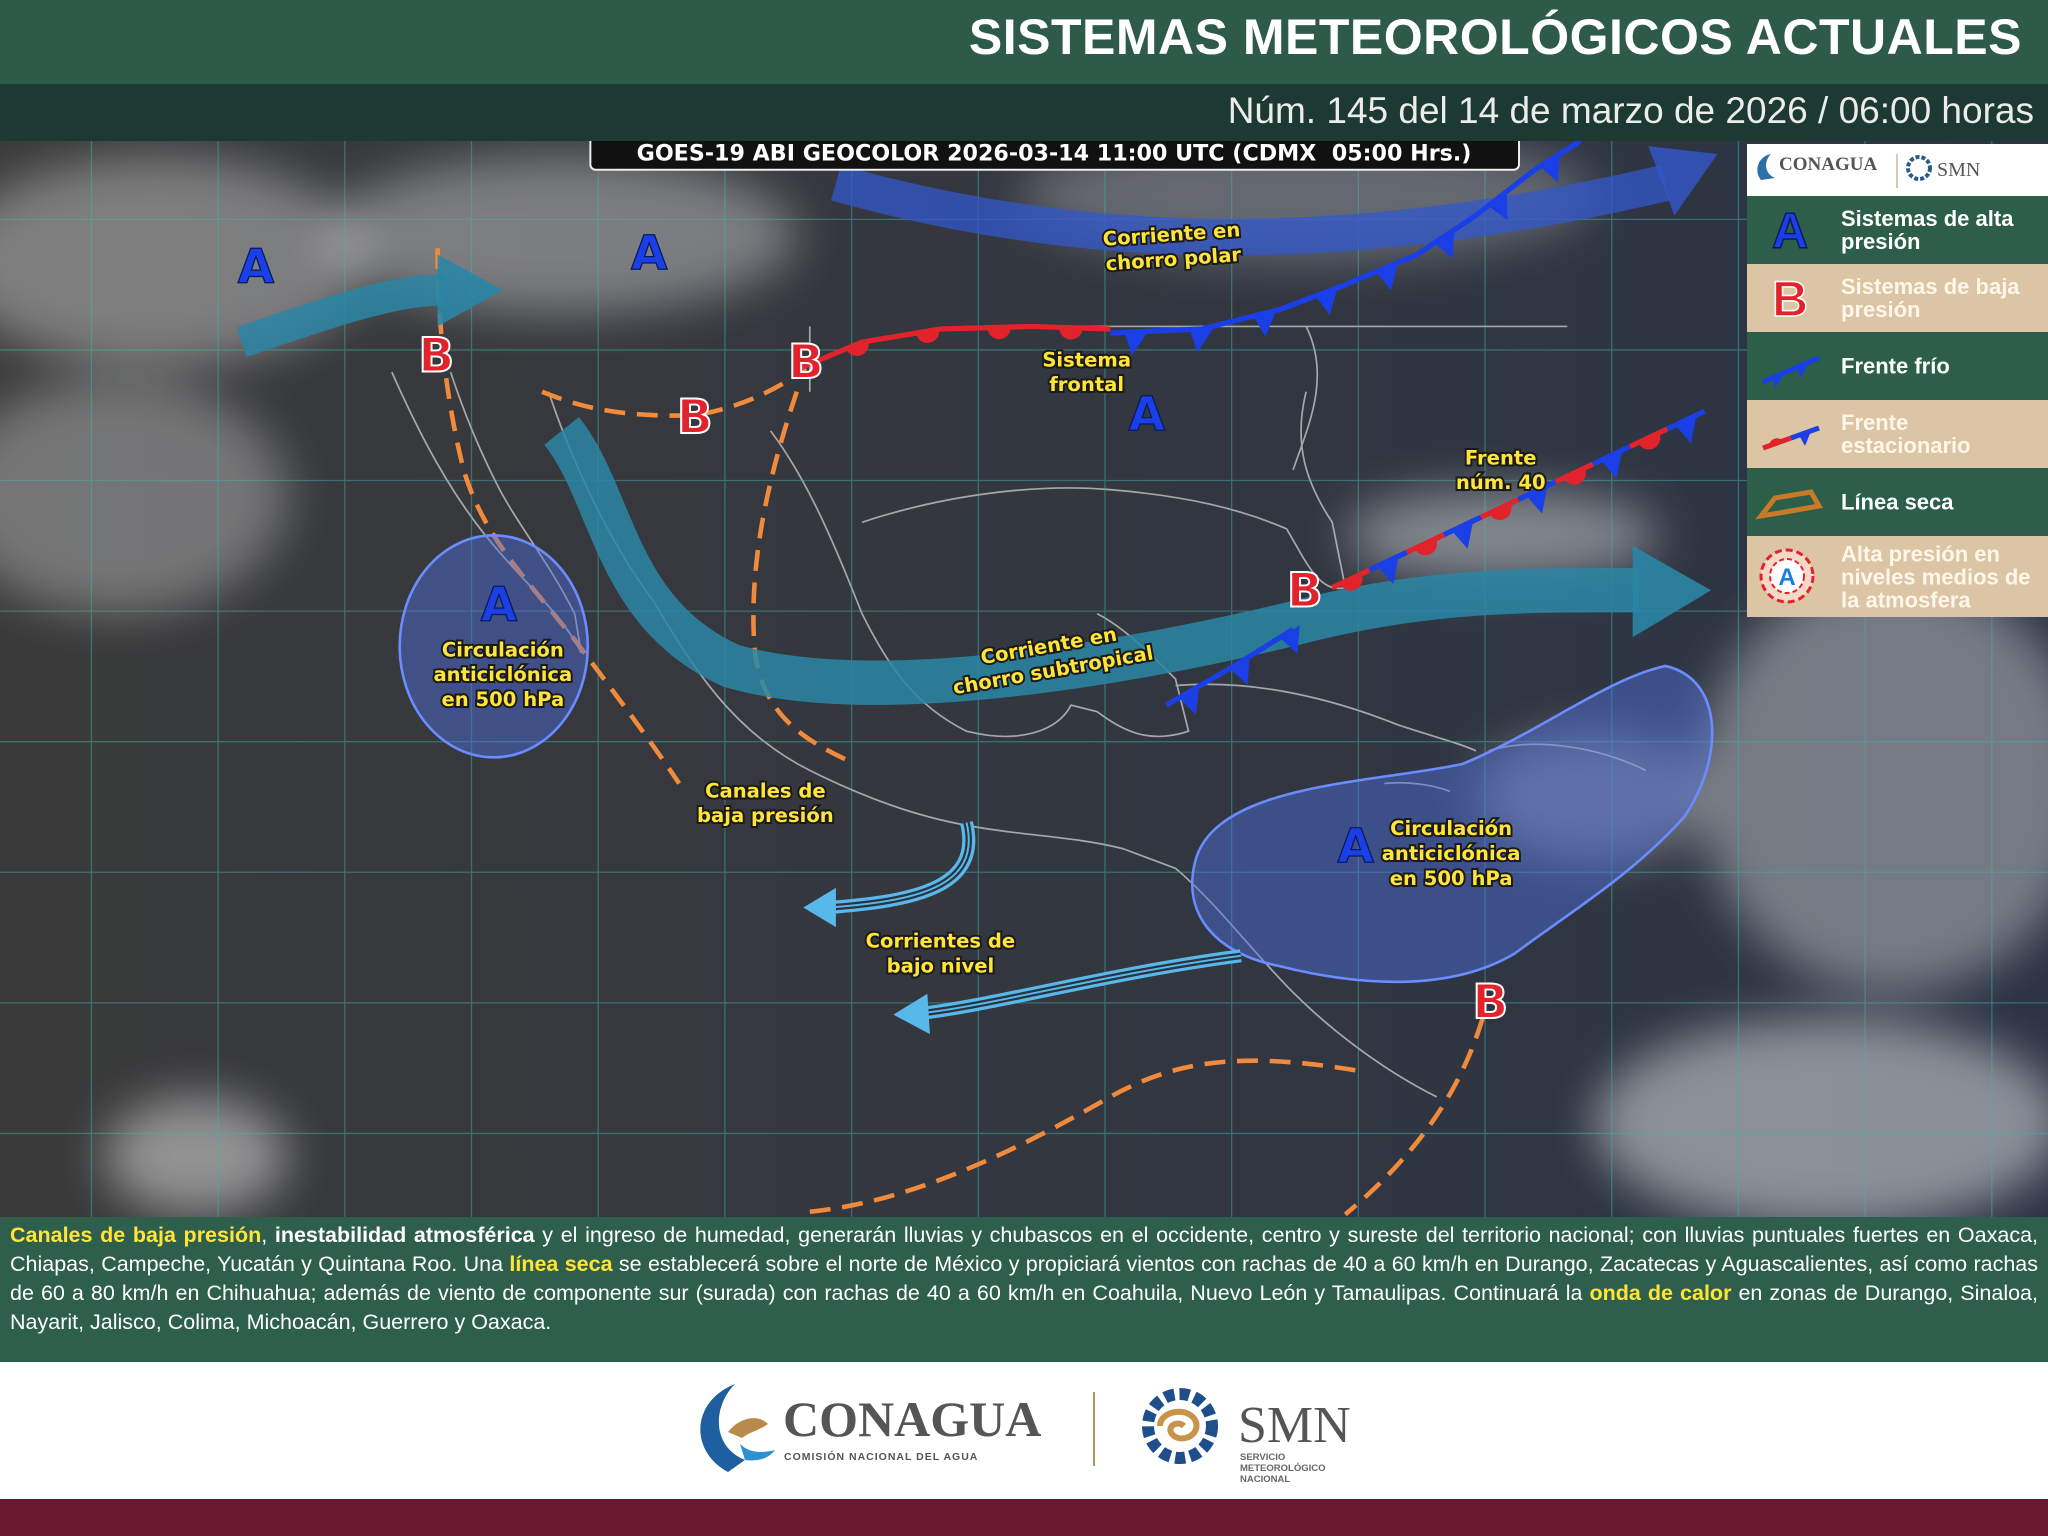 Image resolution: width=2048 pixels, height=1536 pixels. What do you see at coordinates (1265, 1479) in the screenshot?
I see `smn-subtitle-line: NACIONAL` at bounding box center [1265, 1479].